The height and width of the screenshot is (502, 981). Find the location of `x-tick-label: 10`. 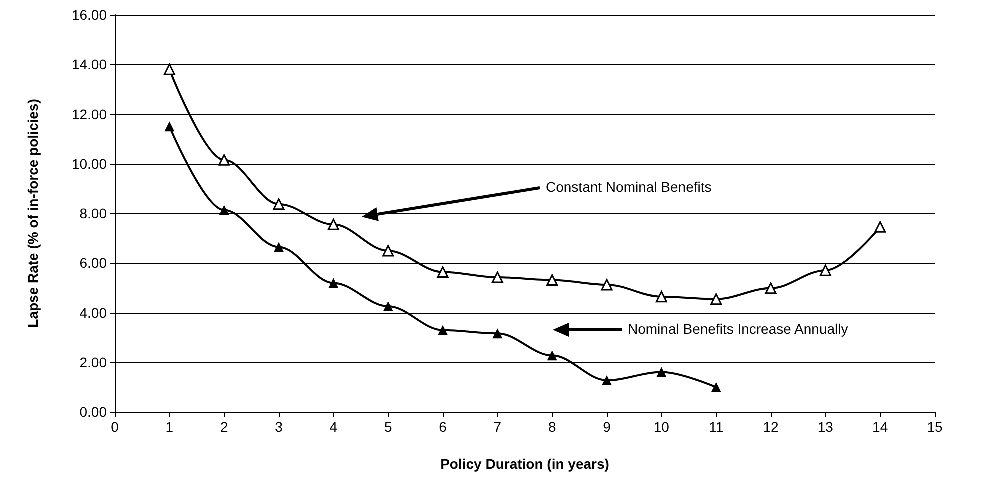

x-tick-label: 10 is located at coordinates (662, 427).